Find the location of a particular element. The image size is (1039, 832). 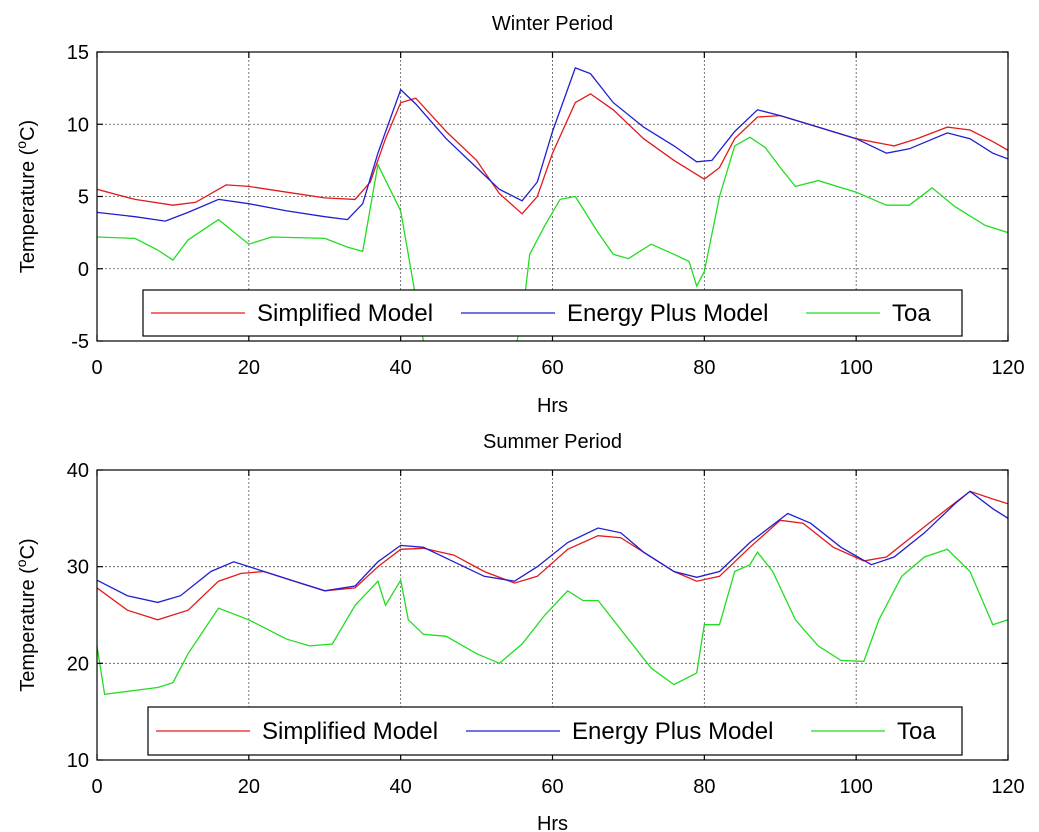

series-line-simplified-model is located at coordinates (552, 555).